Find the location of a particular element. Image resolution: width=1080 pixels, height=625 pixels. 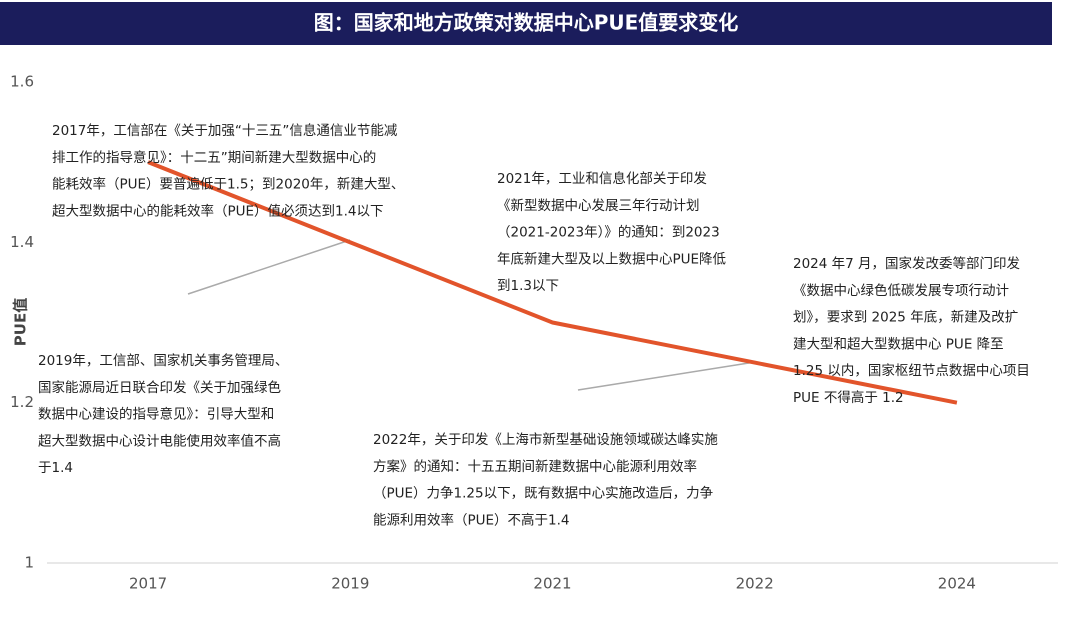

x-tick-label: 2021 is located at coordinates (552, 584).